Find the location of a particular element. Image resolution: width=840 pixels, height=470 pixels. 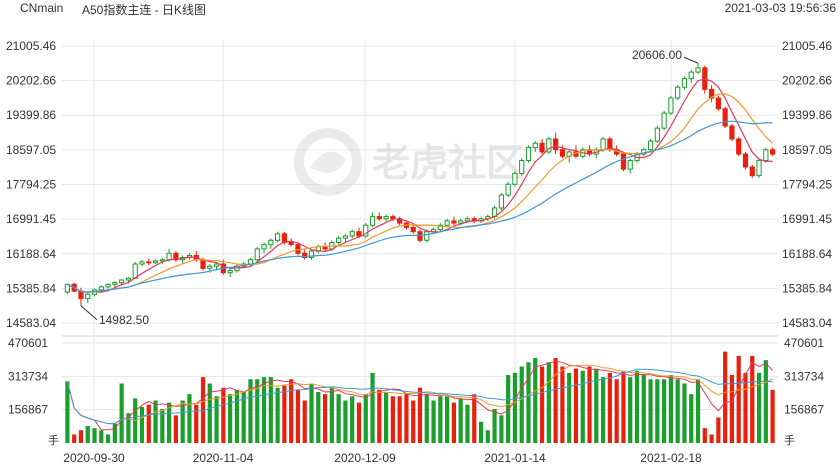

volume-unit-label-right: 手 is located at coordinates (789, 440).